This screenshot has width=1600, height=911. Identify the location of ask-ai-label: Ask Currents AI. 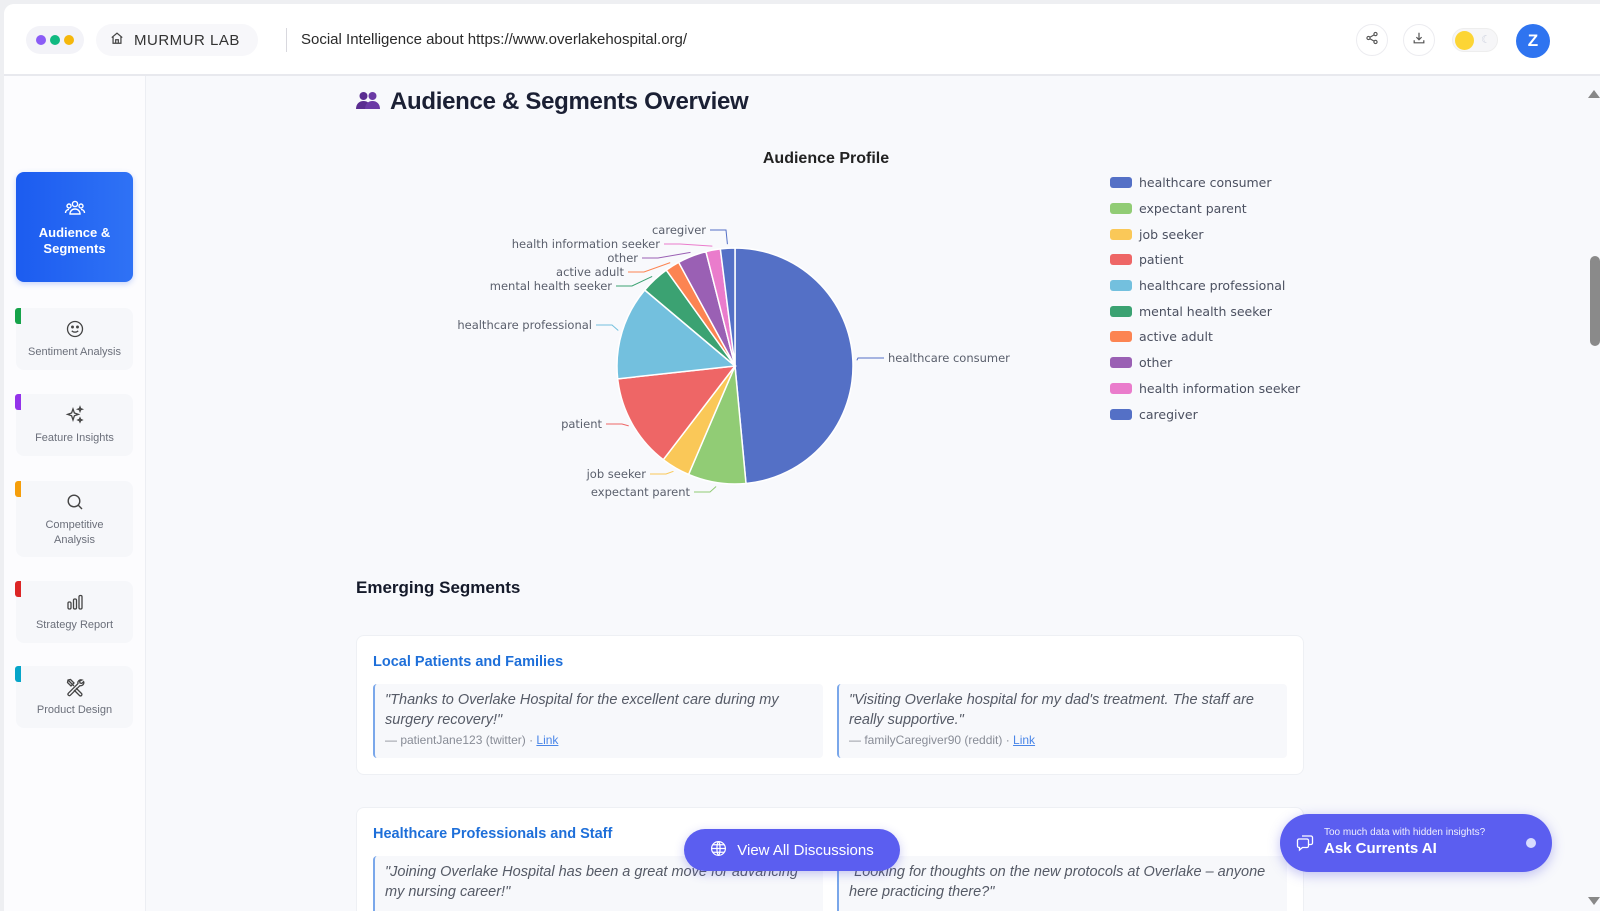
(1380, 848).